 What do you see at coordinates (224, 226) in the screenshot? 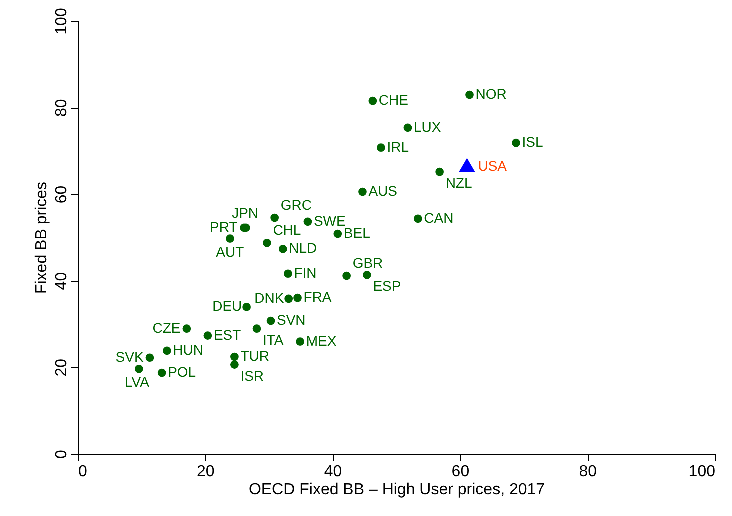
I see `annotation: PRT` at bounding box center [224, 226].